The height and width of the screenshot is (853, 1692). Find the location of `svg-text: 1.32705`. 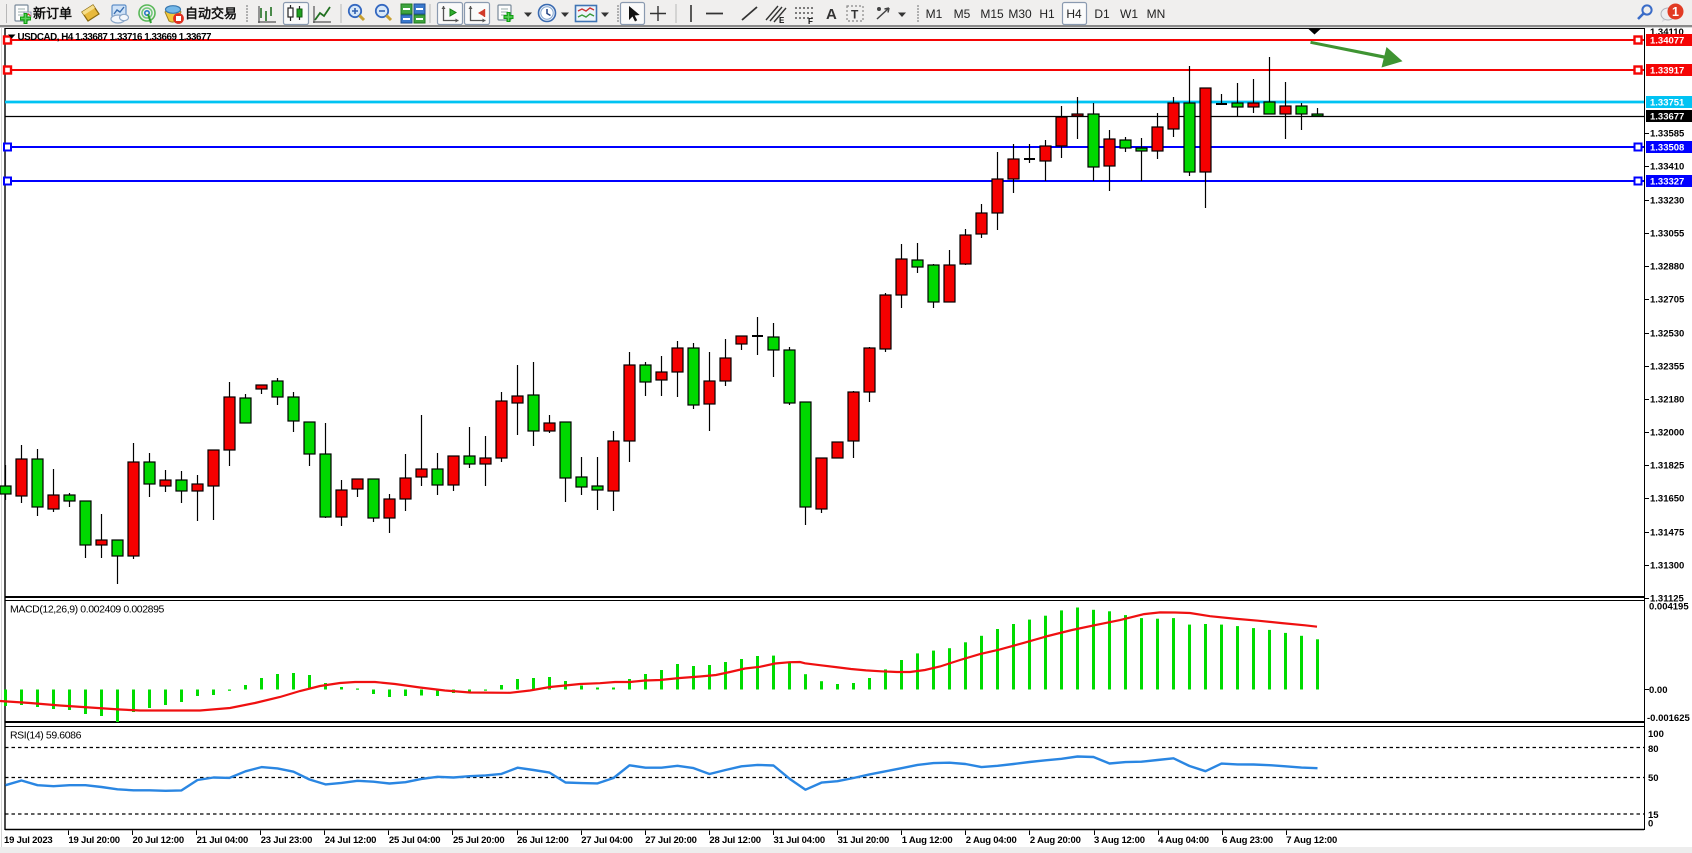

svg-text: 1.32705 is located at coordinates (1667, 299).